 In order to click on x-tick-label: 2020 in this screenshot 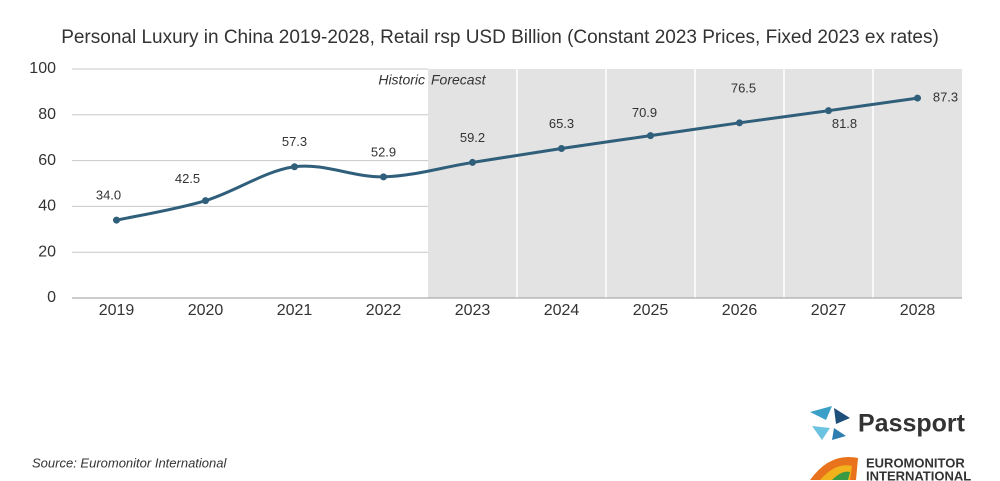, I will do `click(206, 310)`.